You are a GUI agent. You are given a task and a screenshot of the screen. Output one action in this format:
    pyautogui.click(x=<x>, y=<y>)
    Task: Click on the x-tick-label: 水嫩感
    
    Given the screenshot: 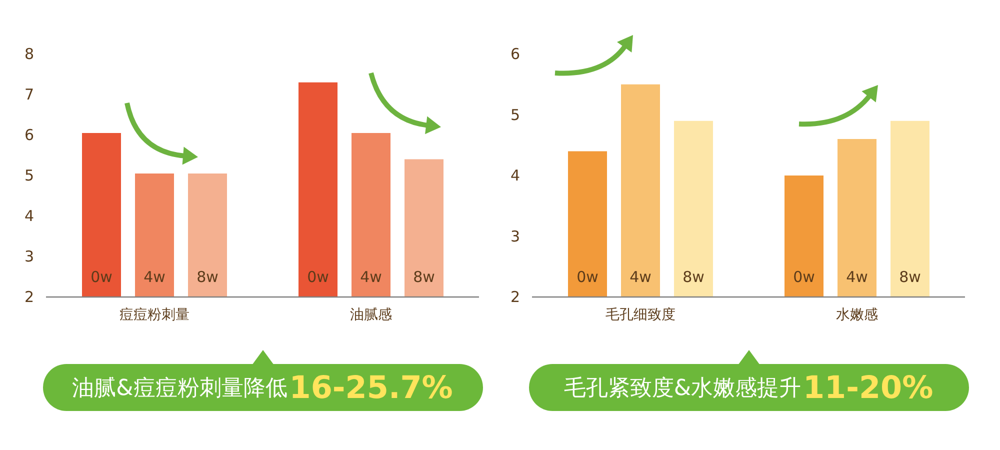 What is the action you would take?
    pyautogui.click(x=857, y=315)
    